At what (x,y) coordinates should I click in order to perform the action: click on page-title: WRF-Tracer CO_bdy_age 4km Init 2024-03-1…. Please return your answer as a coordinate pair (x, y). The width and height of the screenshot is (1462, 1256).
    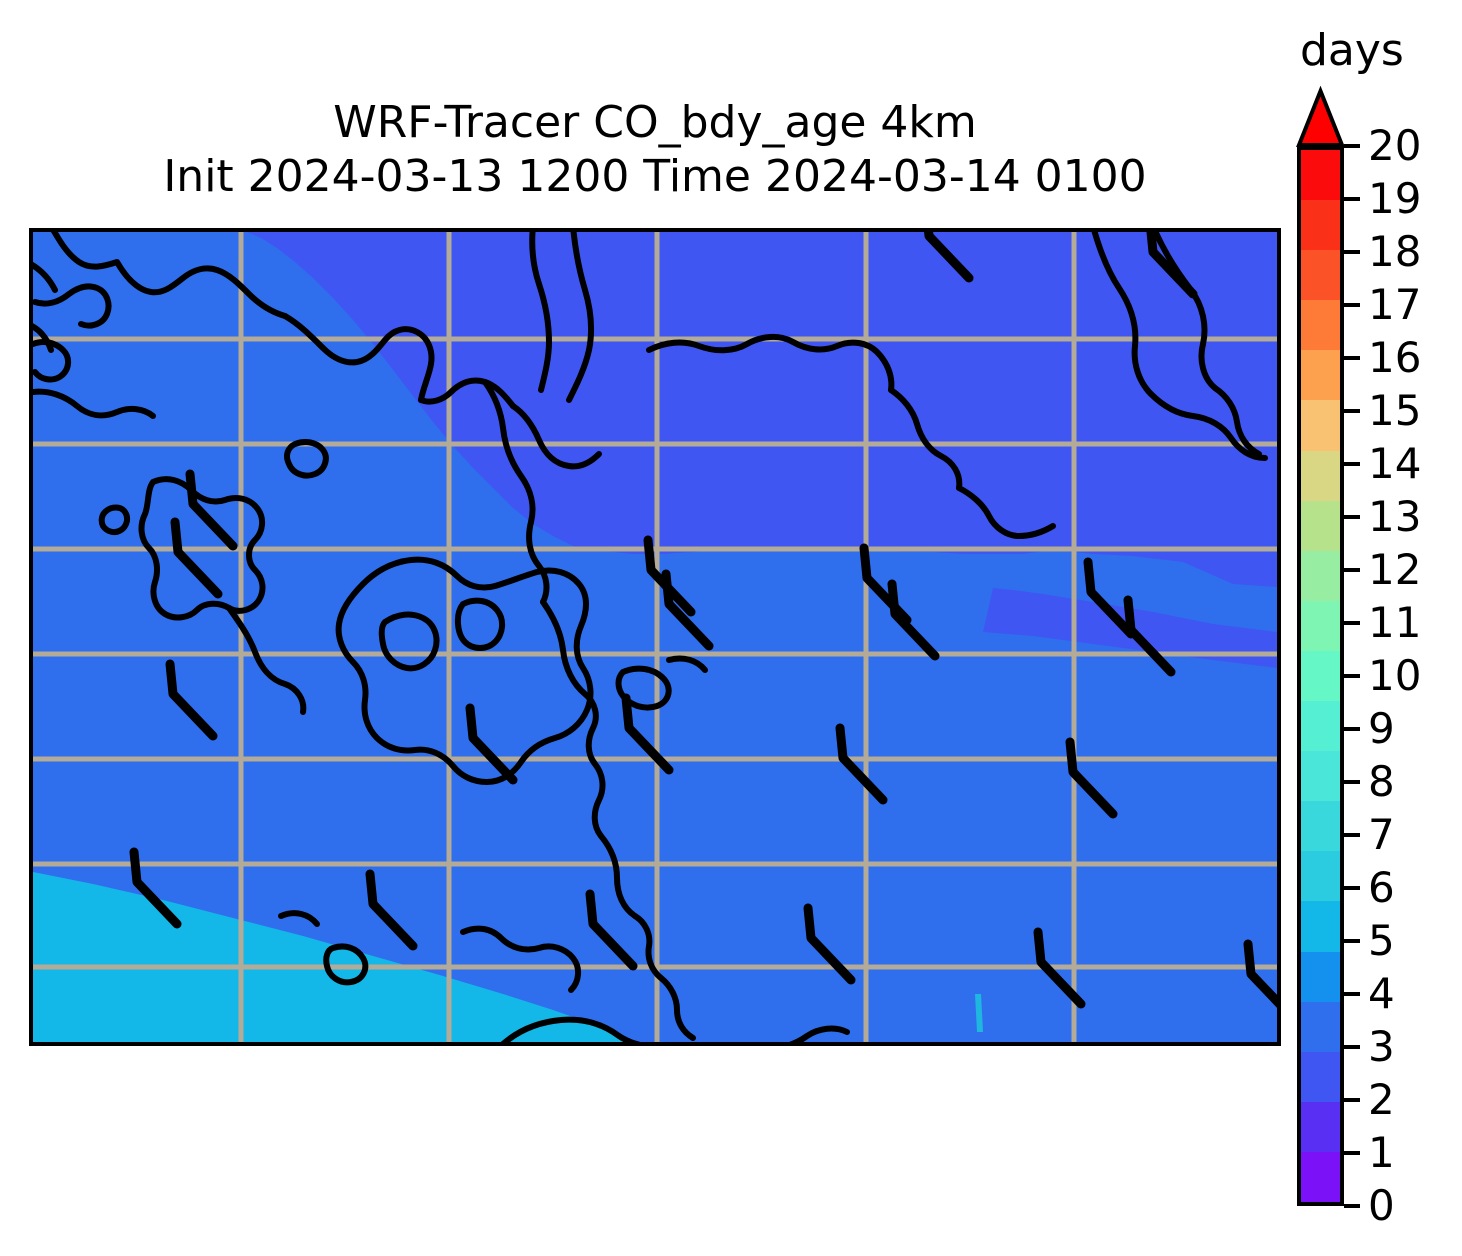
    Looking at the image, I should click on (655, 149).